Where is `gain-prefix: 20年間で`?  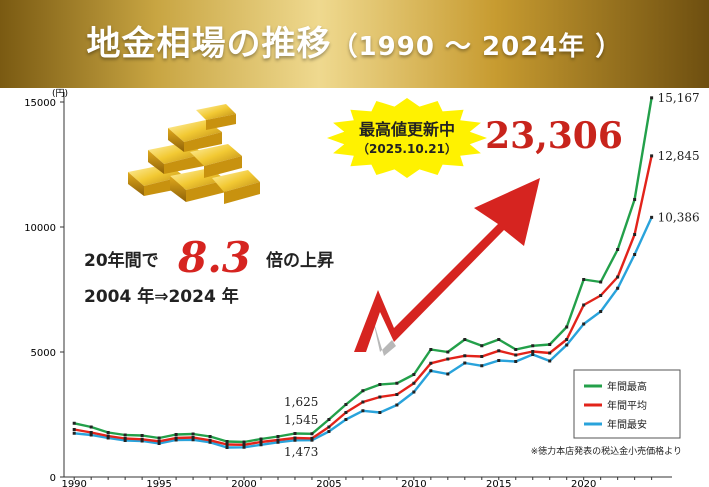 gain-prefix: 20年間で is located at coordinates (121, 260).